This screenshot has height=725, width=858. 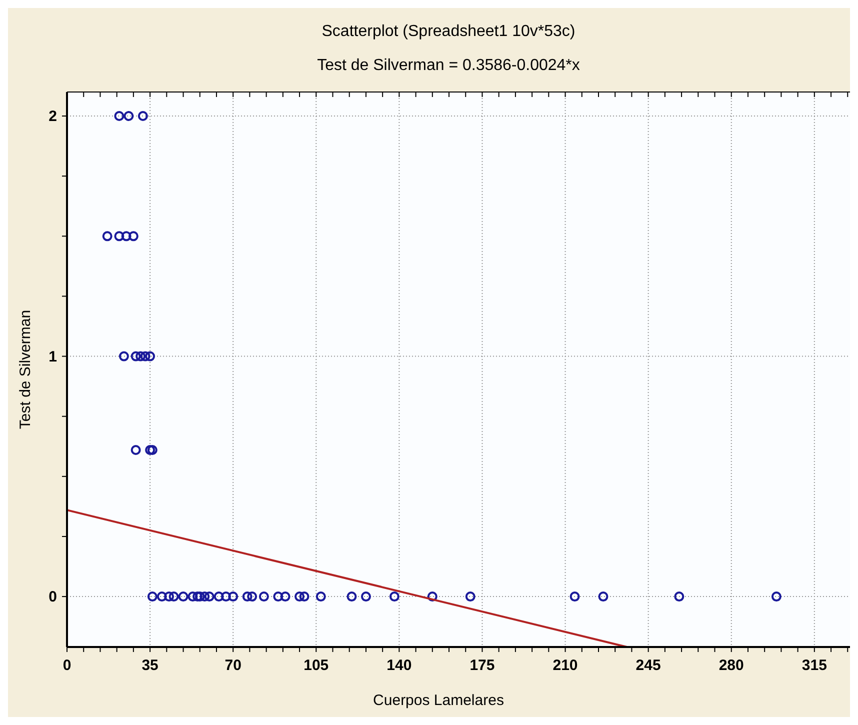 What do you see at coordinates (814, 665) in the screenshot?
I see `x-tick-label: 315` at bounding box center [814, 665].